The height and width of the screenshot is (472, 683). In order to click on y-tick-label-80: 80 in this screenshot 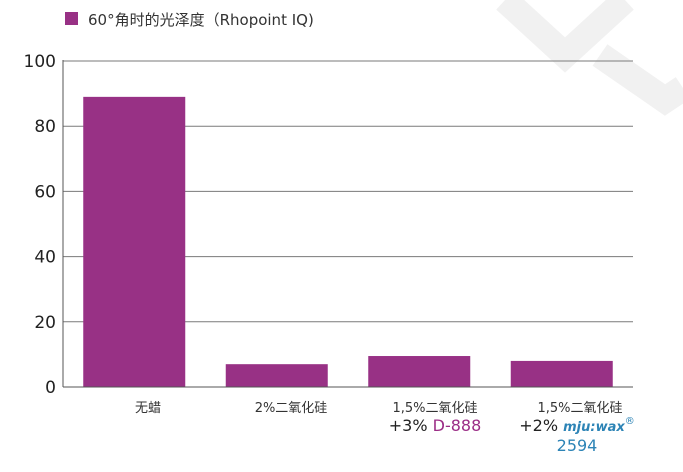, I will do `click(45, 127)`.